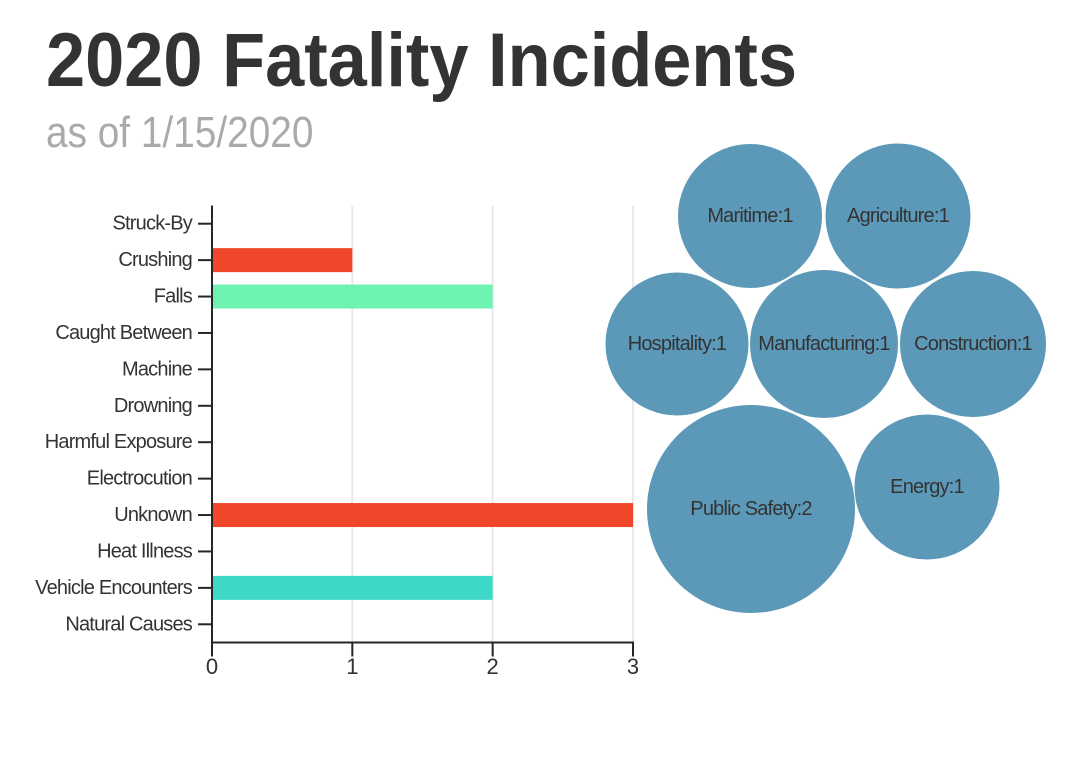 The width and height of the screenshot is (1080, 762). I want to click on bubble-agriculture, so click(898, 216).